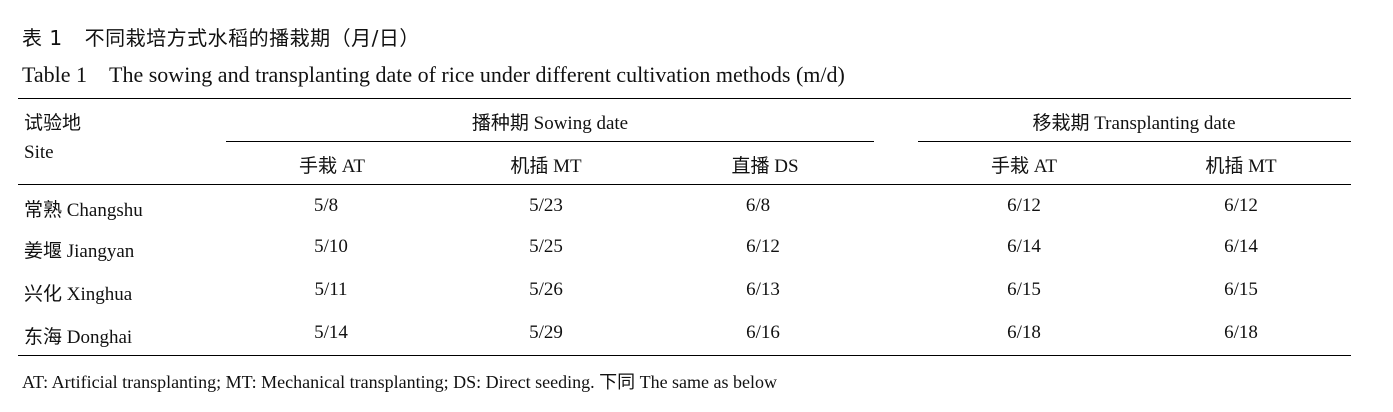  I want to click on transplanting-group-rule, so click(1134, 141).